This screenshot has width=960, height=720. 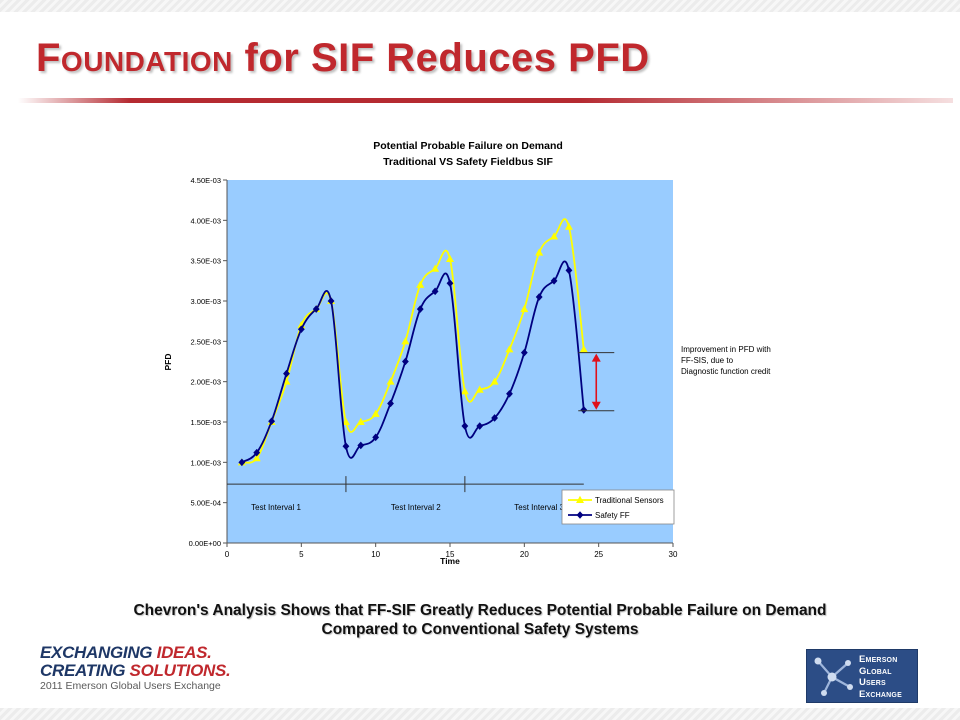 I want to click on logo-line-2: CREATING SOLUTIONS., so click(x=160, y=671).